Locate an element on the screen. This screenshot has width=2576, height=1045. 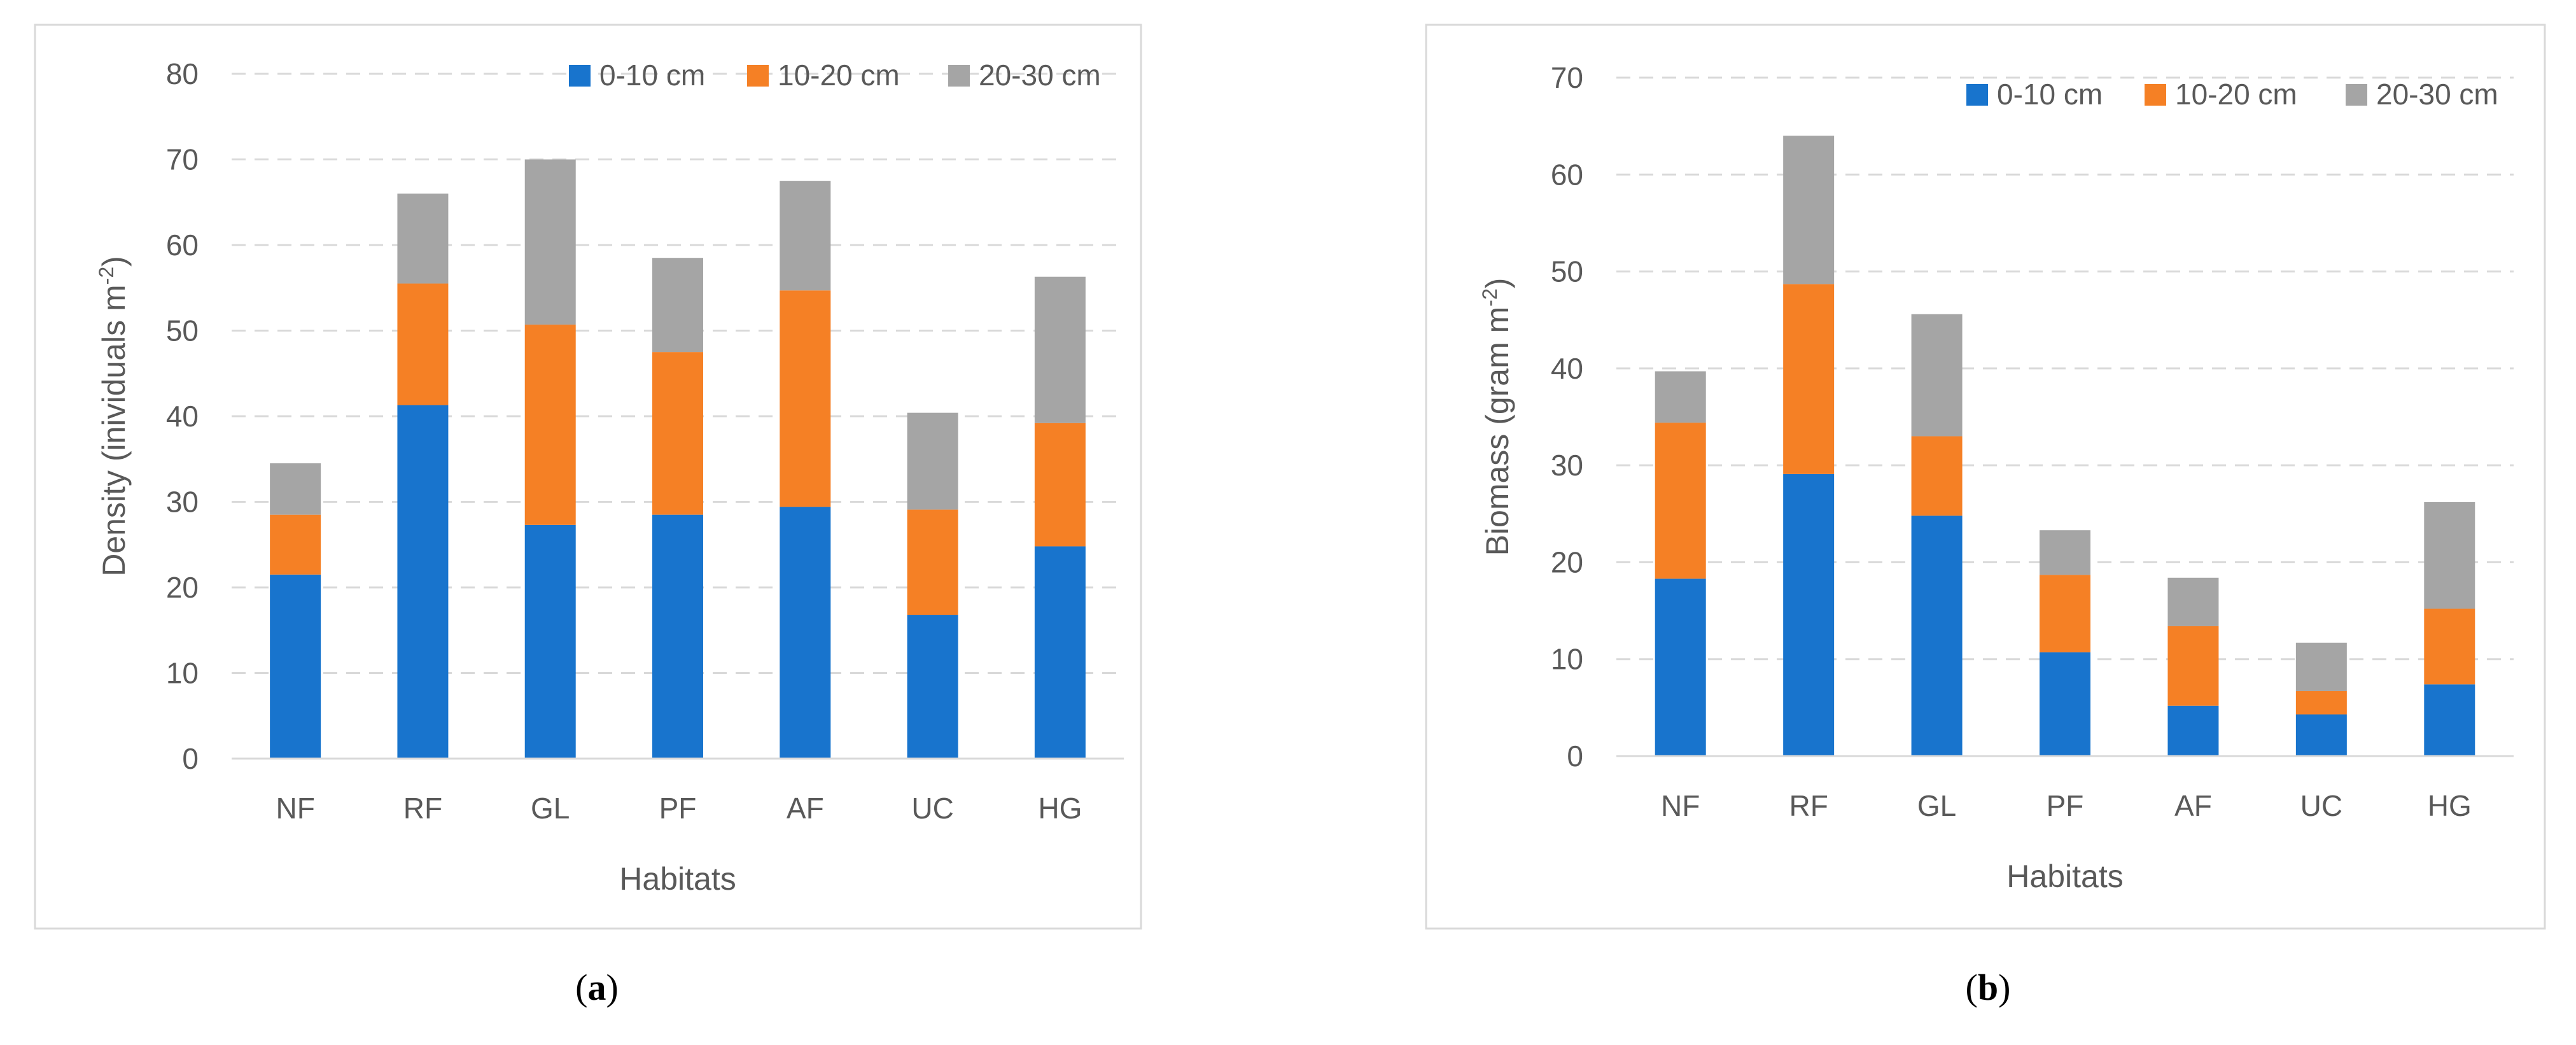
y-tick-label: 80 is located at coordinates (182, 73).